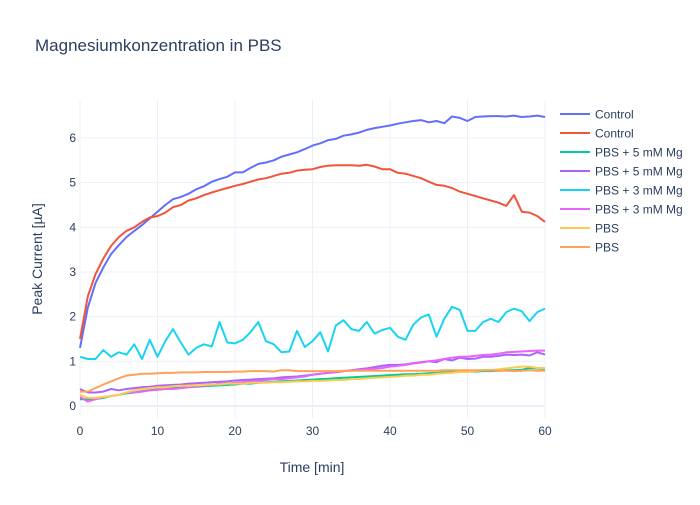 Image resolution: width=700 pixels, height=505 pixels. What do you see at coordinates (72, 138) in the screenshot?
I see `y-tick-label: 6` at bounding box center [72, 138].